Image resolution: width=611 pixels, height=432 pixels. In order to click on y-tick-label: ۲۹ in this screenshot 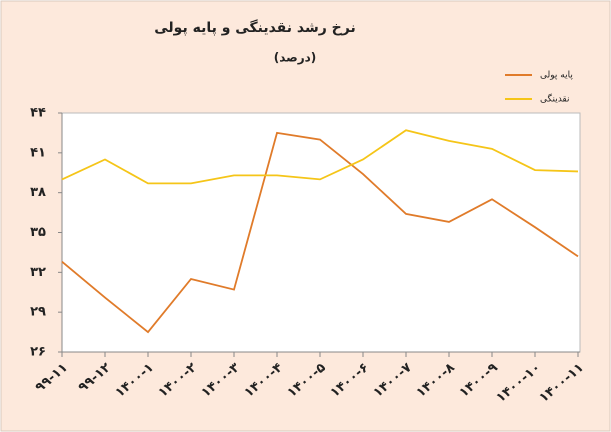, I will do `click(38, 312)`.